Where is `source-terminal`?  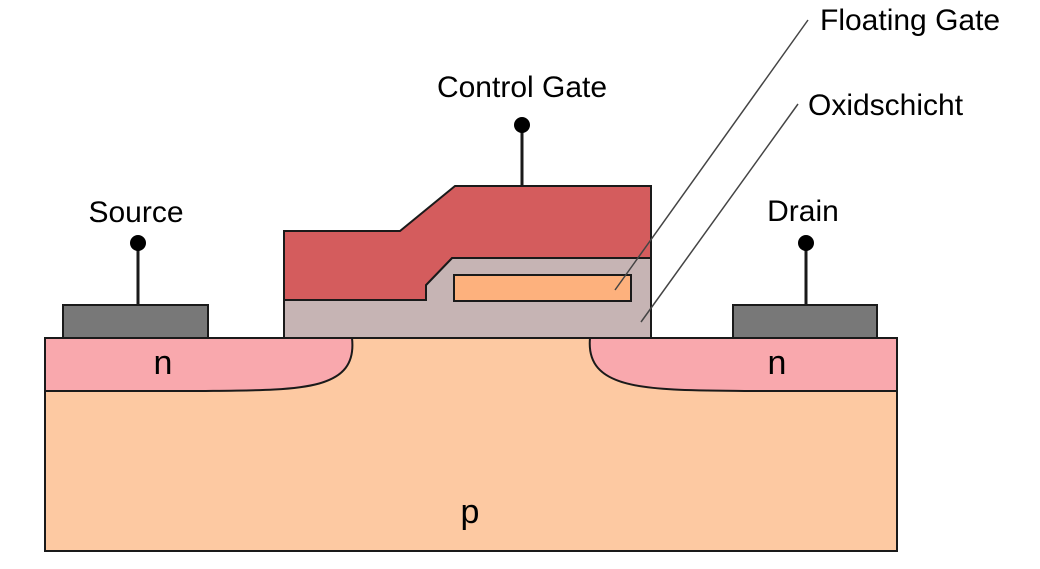
source-terminal is located at coordinates (138, 270).